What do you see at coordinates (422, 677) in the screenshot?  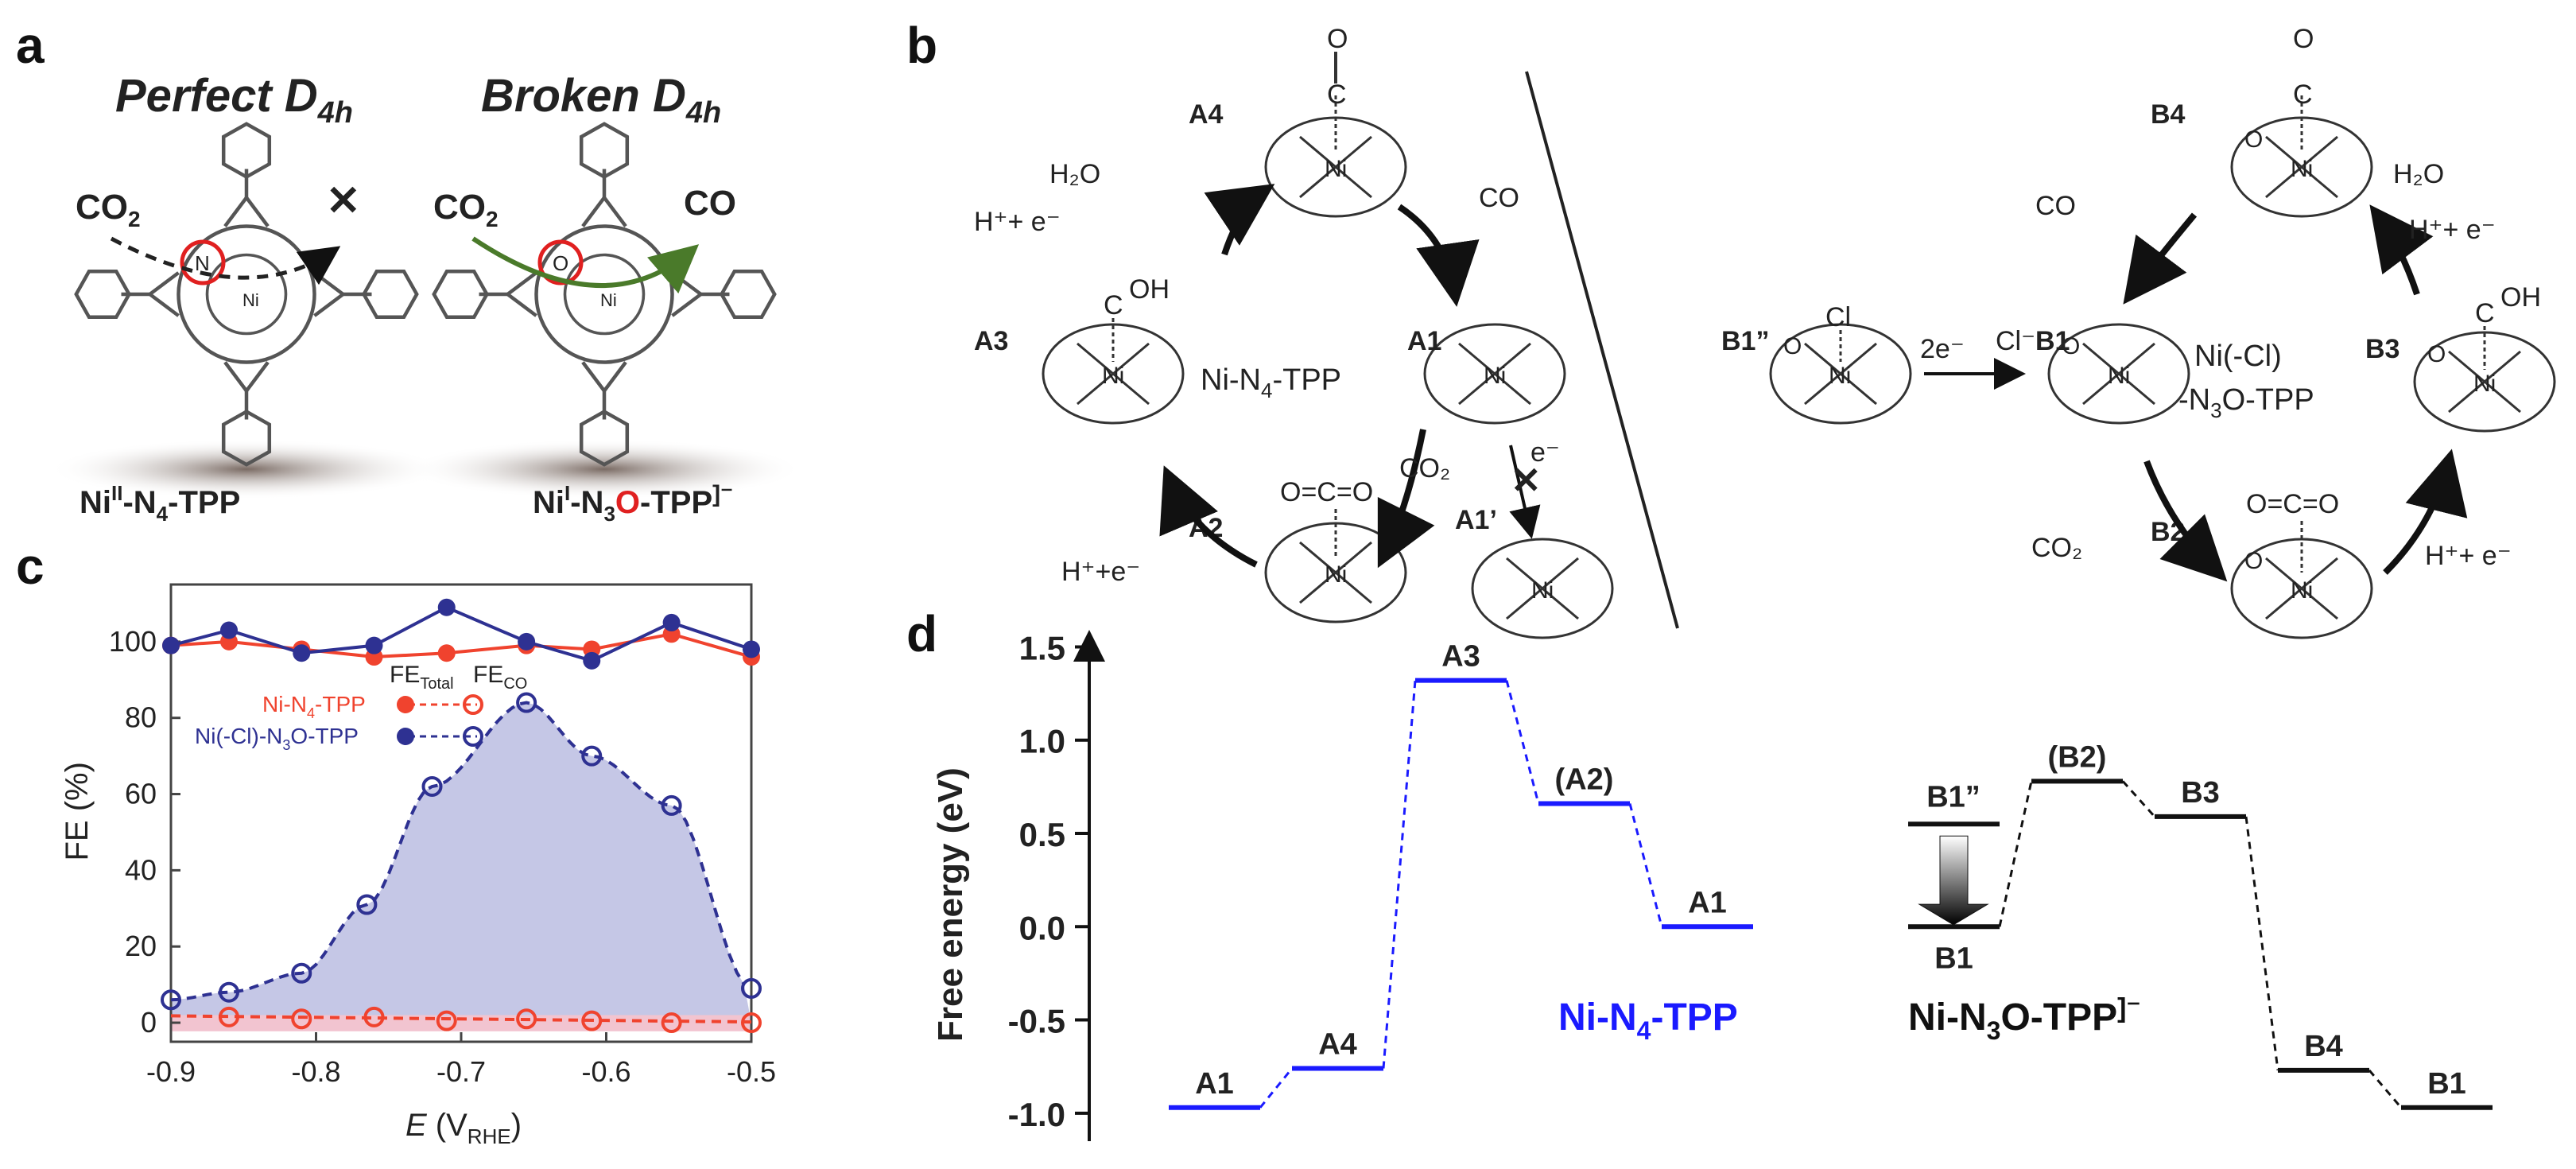 I see `legend-header-total: FETotal` at bounding box center [422, 677].